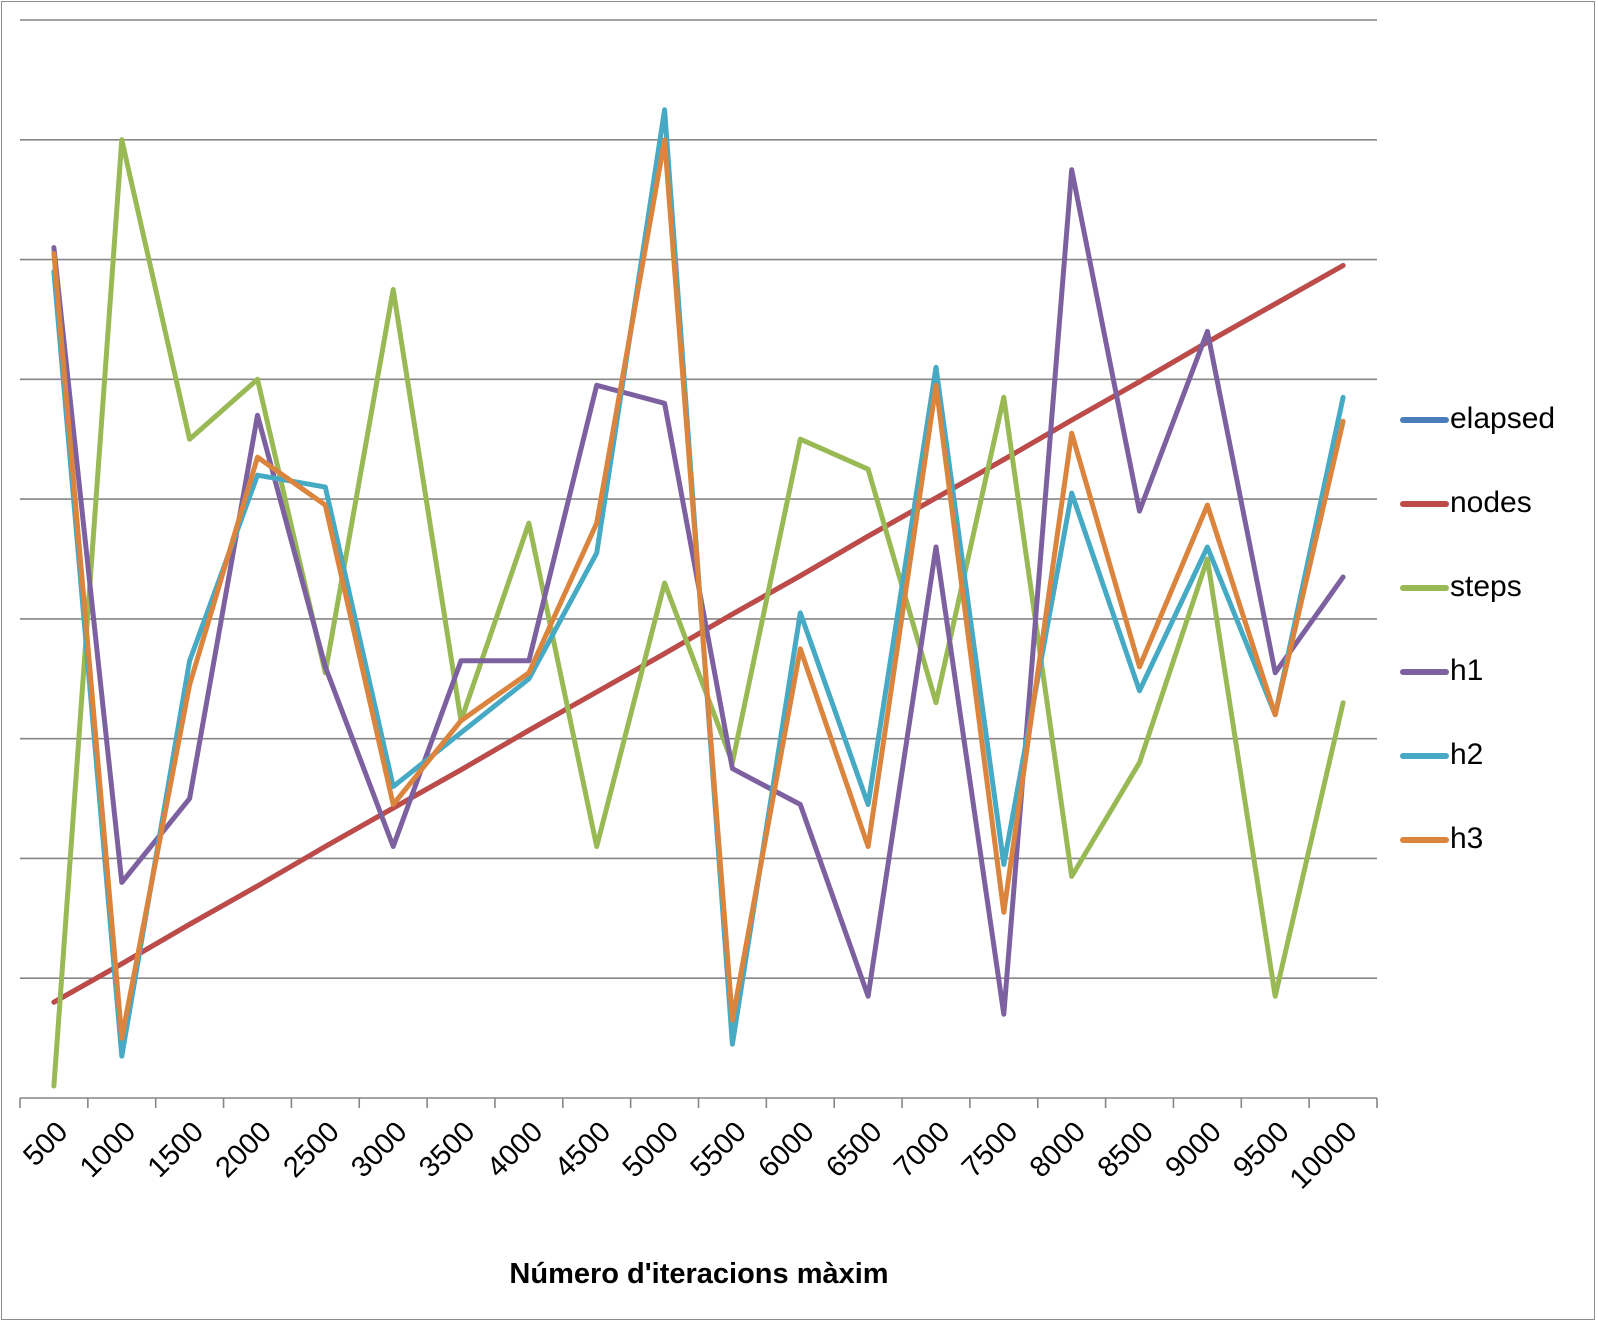 The width and height of the screenshot is (1598, 1323). Describe the element at coordinates (922, 1150) in the screenshot. I see `x-tick-label: 7000` at that location.